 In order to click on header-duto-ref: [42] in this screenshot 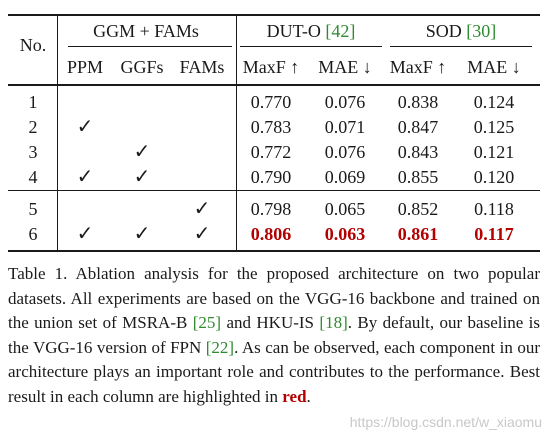, I will do `click(340, 31)`.